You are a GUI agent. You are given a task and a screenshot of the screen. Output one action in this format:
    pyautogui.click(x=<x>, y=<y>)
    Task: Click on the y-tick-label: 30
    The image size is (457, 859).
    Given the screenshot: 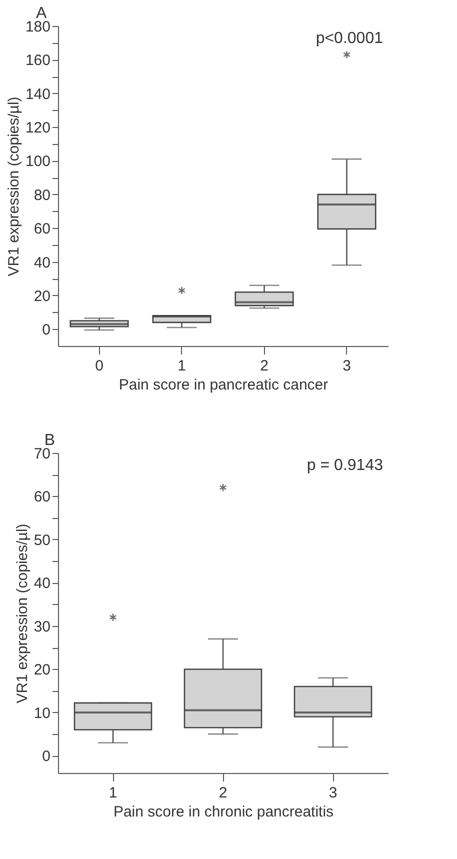 What is the action you would take?
    pyautogui.click(x=42, y=627)
    